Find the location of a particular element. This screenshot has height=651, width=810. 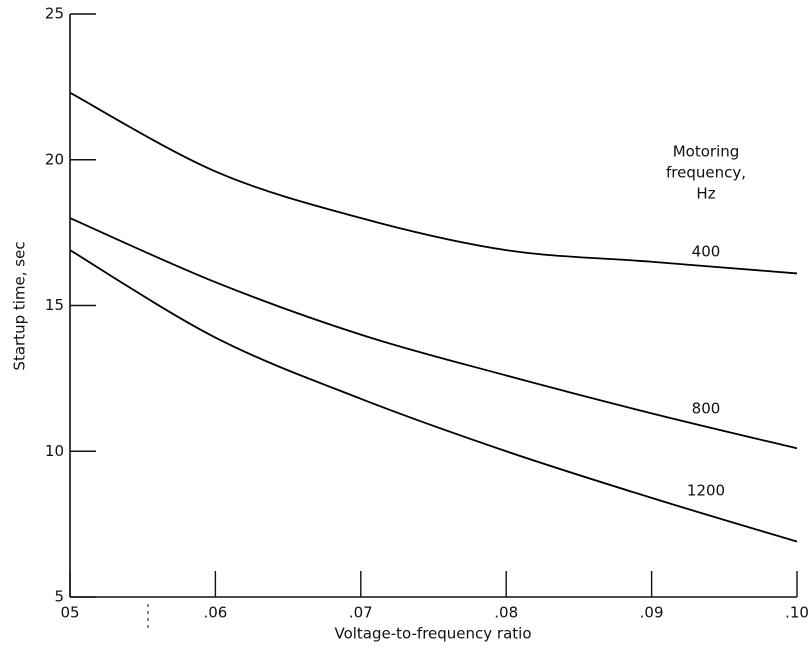

x-tick-label: 05 is located at coordinates (69, 613).